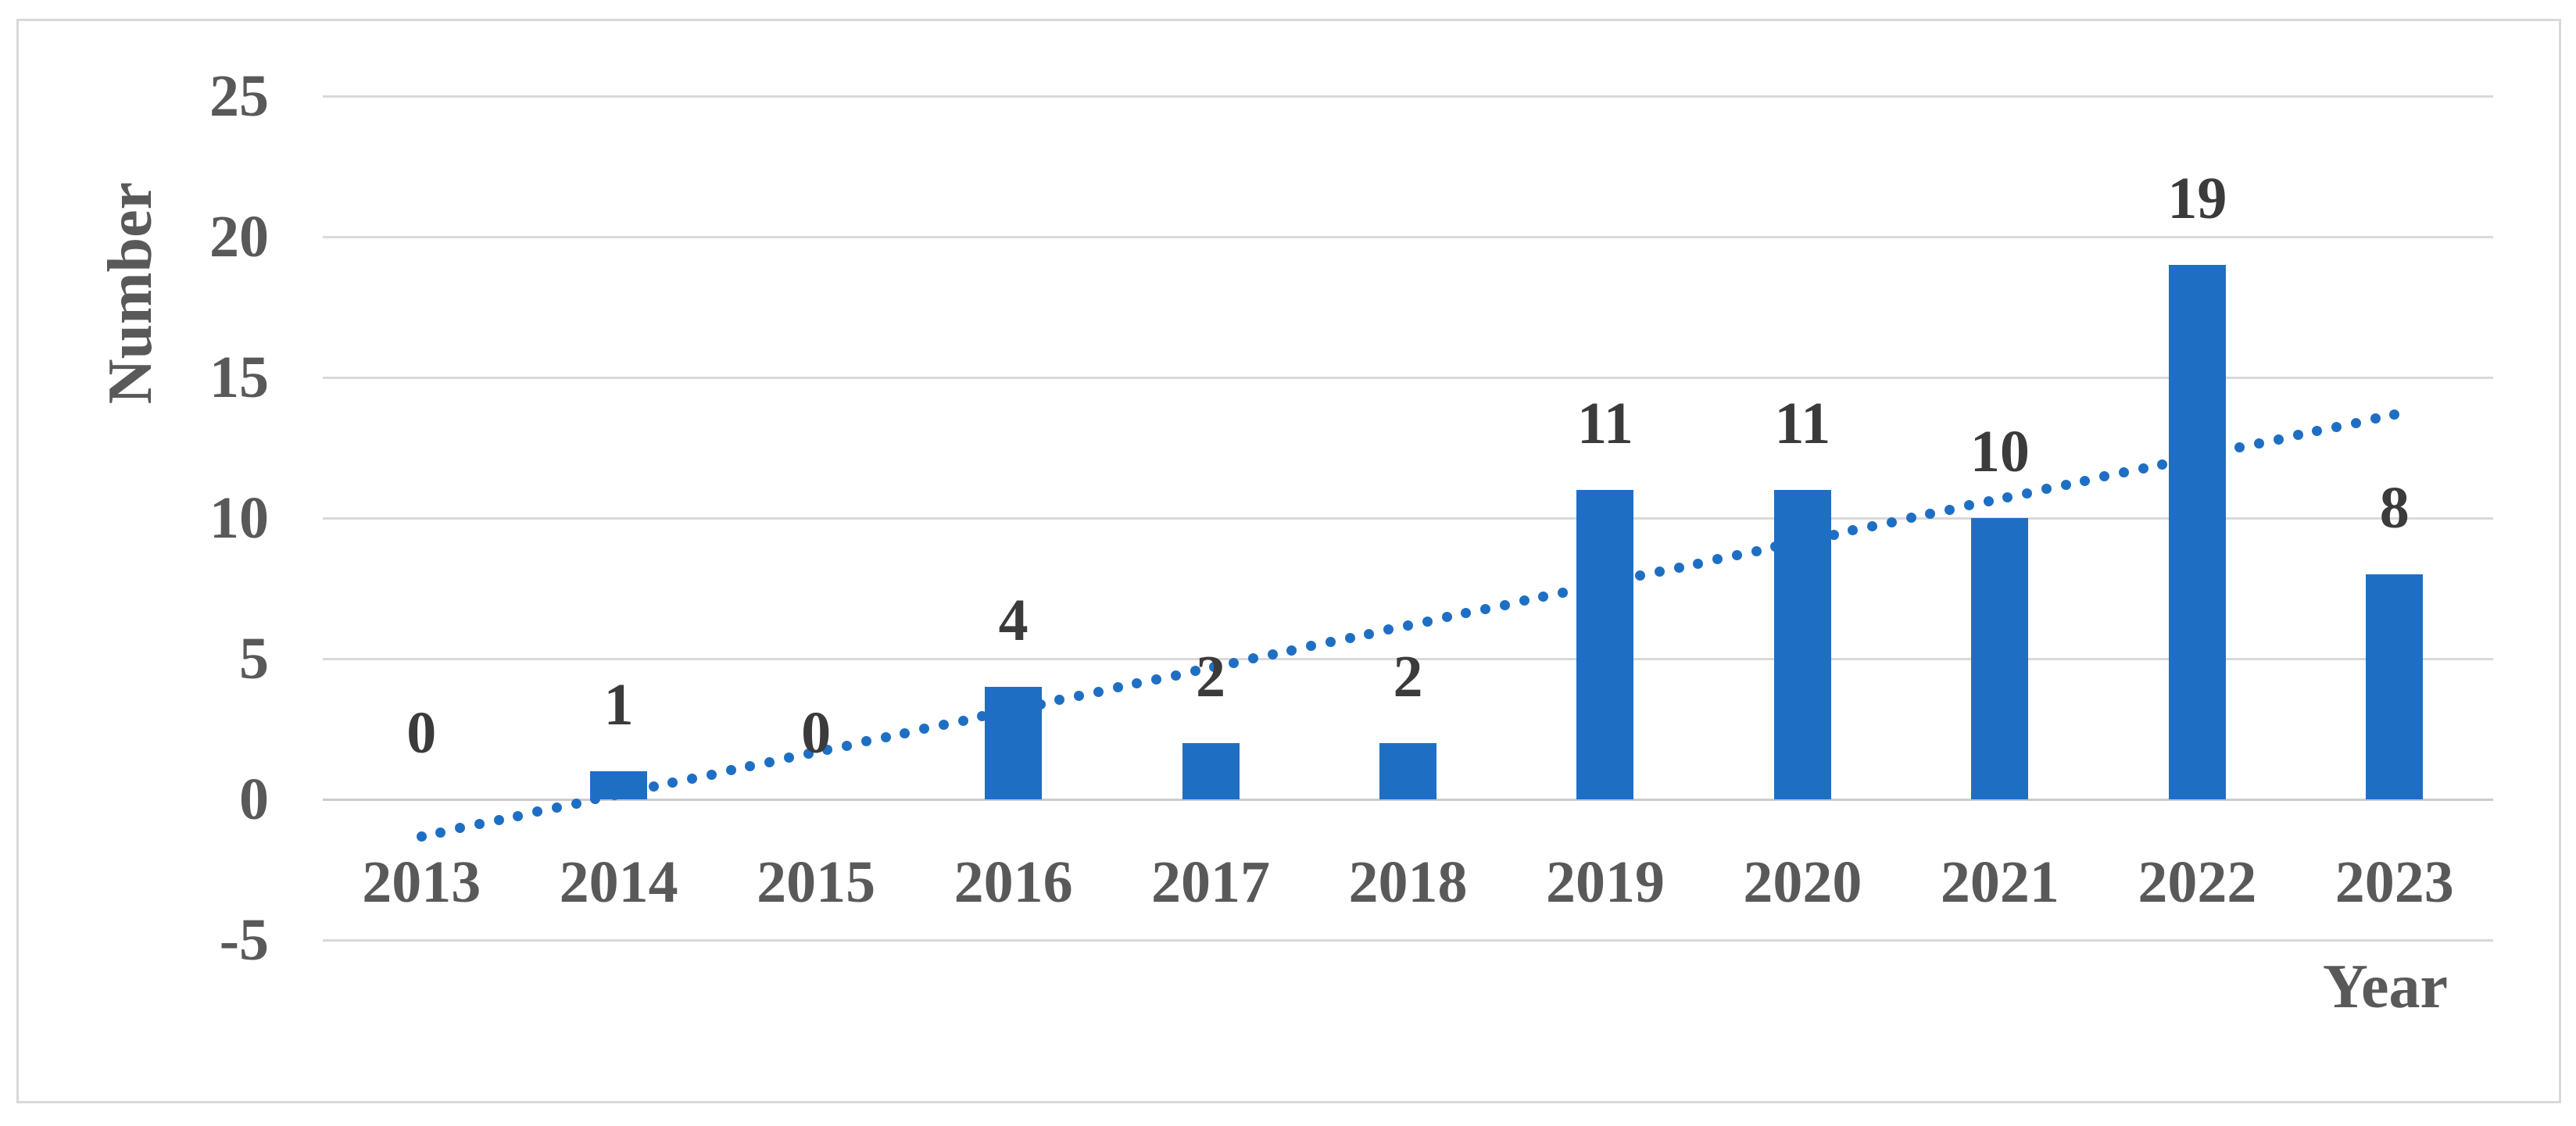  I want to click on bar-2018, so click(1407, 771).